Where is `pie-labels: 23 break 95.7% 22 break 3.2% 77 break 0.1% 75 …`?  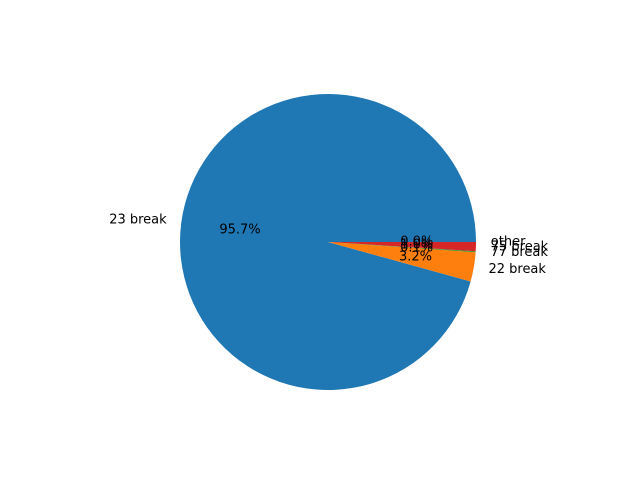 pie-labels: 23 break 95.7% 22 break 3.2% 77 break 0.1% 75 … is located at coordinates (328, 245).